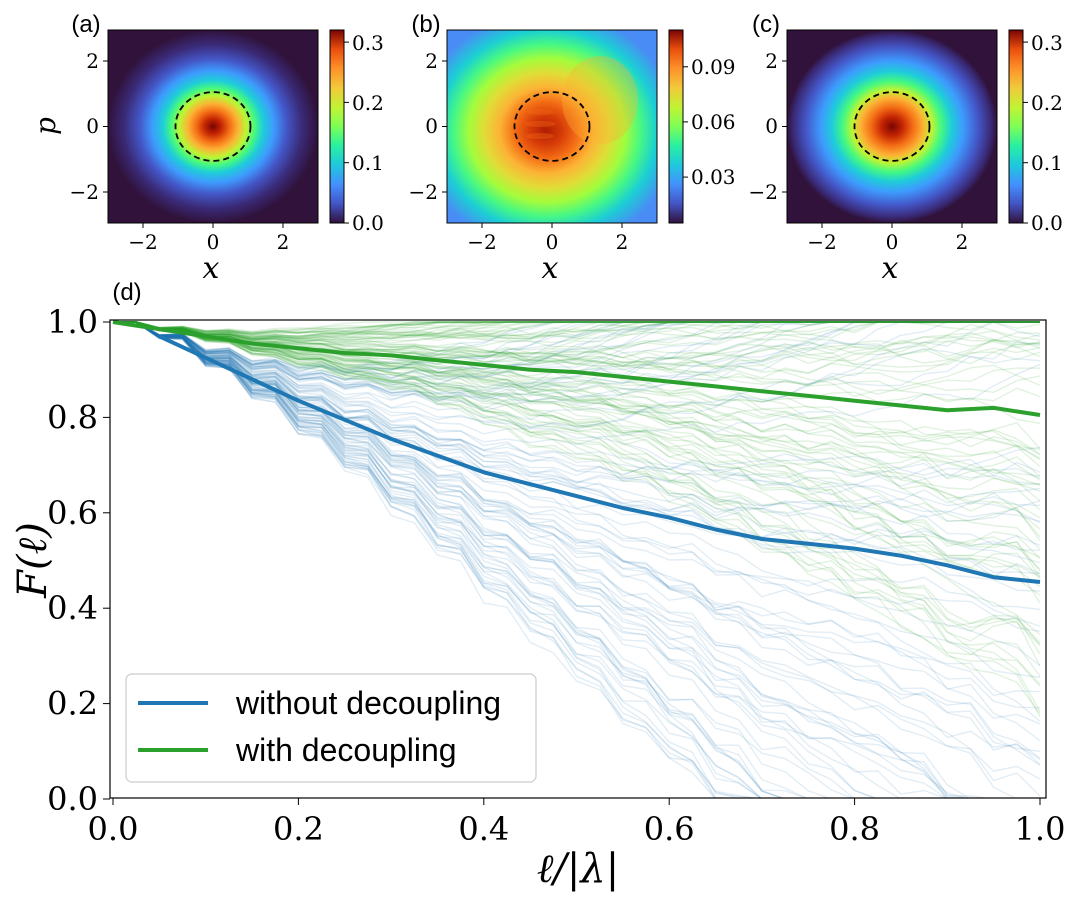 Image resolution: width=1069 pixels, height=899 pixels. Describe the element at coordinates (72, 704) in the screenshot. I see `ytick-label-d: 0.2` at that location.